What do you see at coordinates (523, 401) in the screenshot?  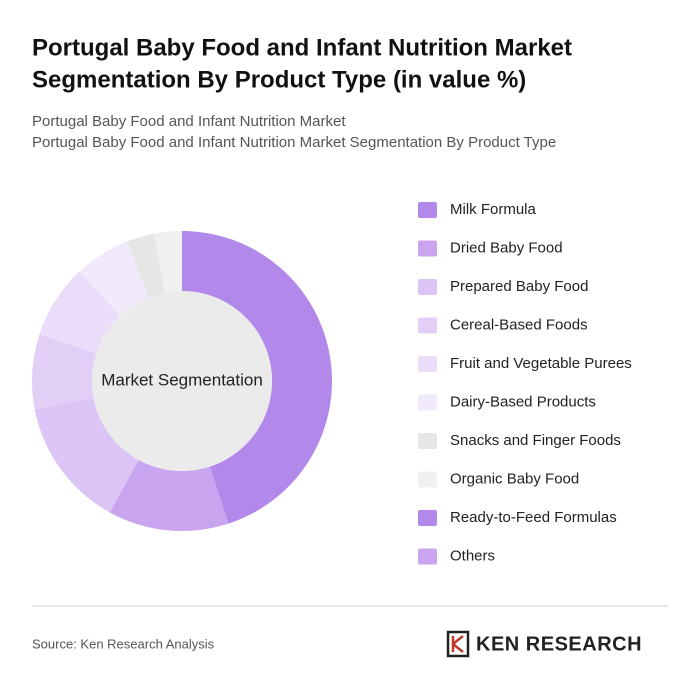 I see `legend-label: Dairy-Based Products` at bounding box center [523, 401].